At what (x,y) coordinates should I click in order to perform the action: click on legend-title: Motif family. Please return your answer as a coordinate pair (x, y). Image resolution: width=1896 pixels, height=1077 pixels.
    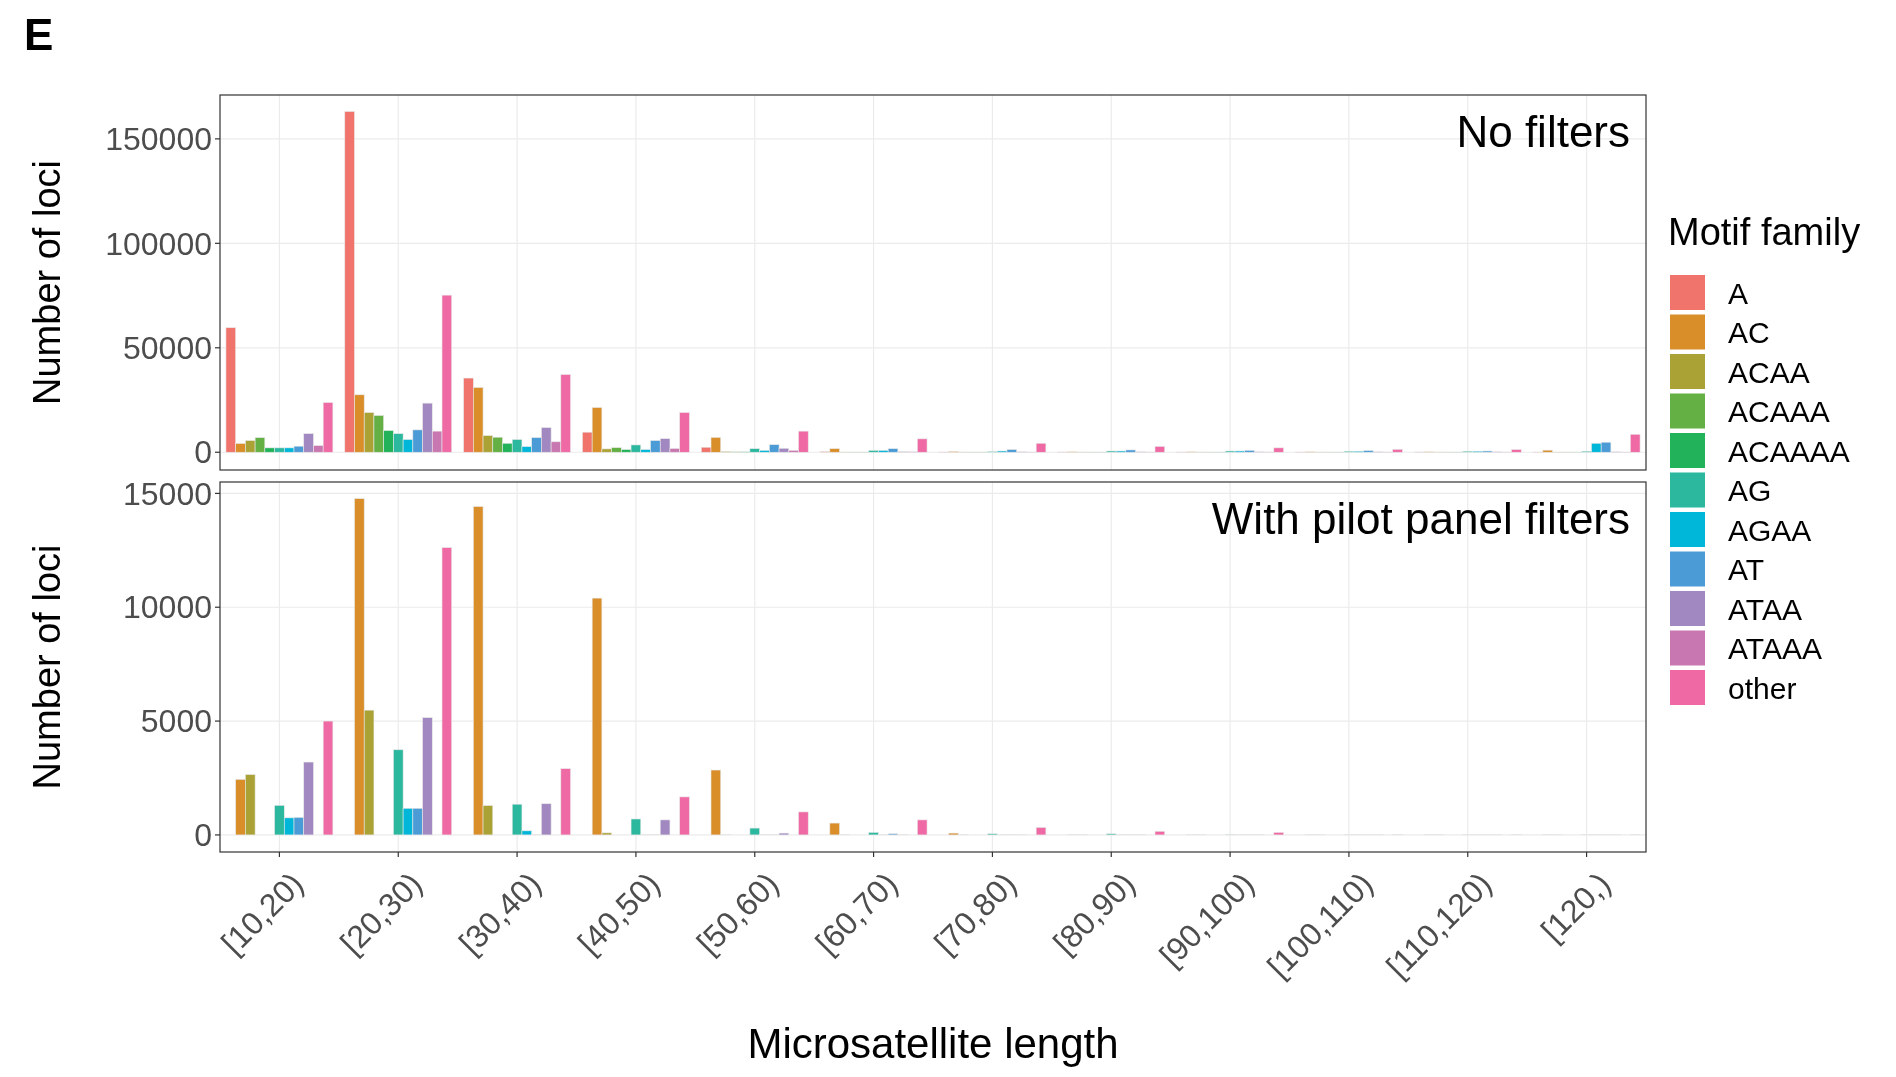
    Looking at the image, I should click on (1764, 232).